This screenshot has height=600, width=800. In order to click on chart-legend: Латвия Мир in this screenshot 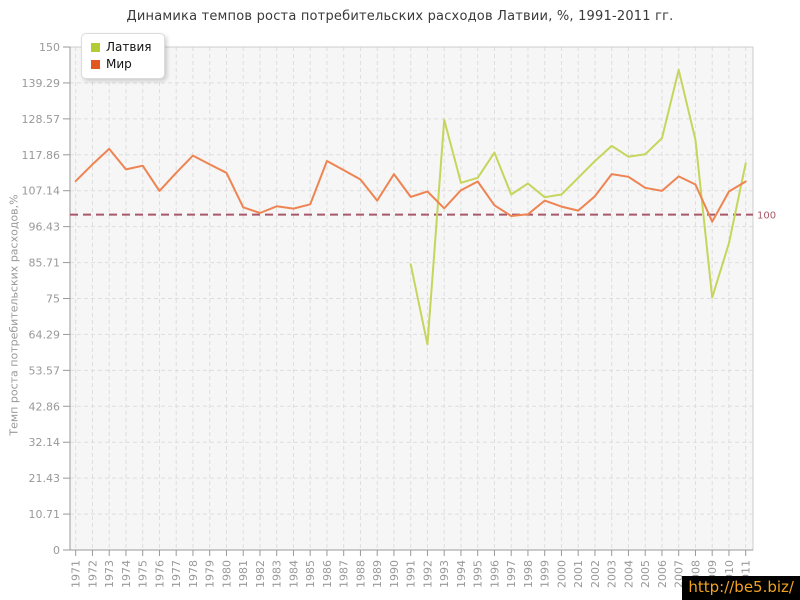, I will do `click(123, 56)`.